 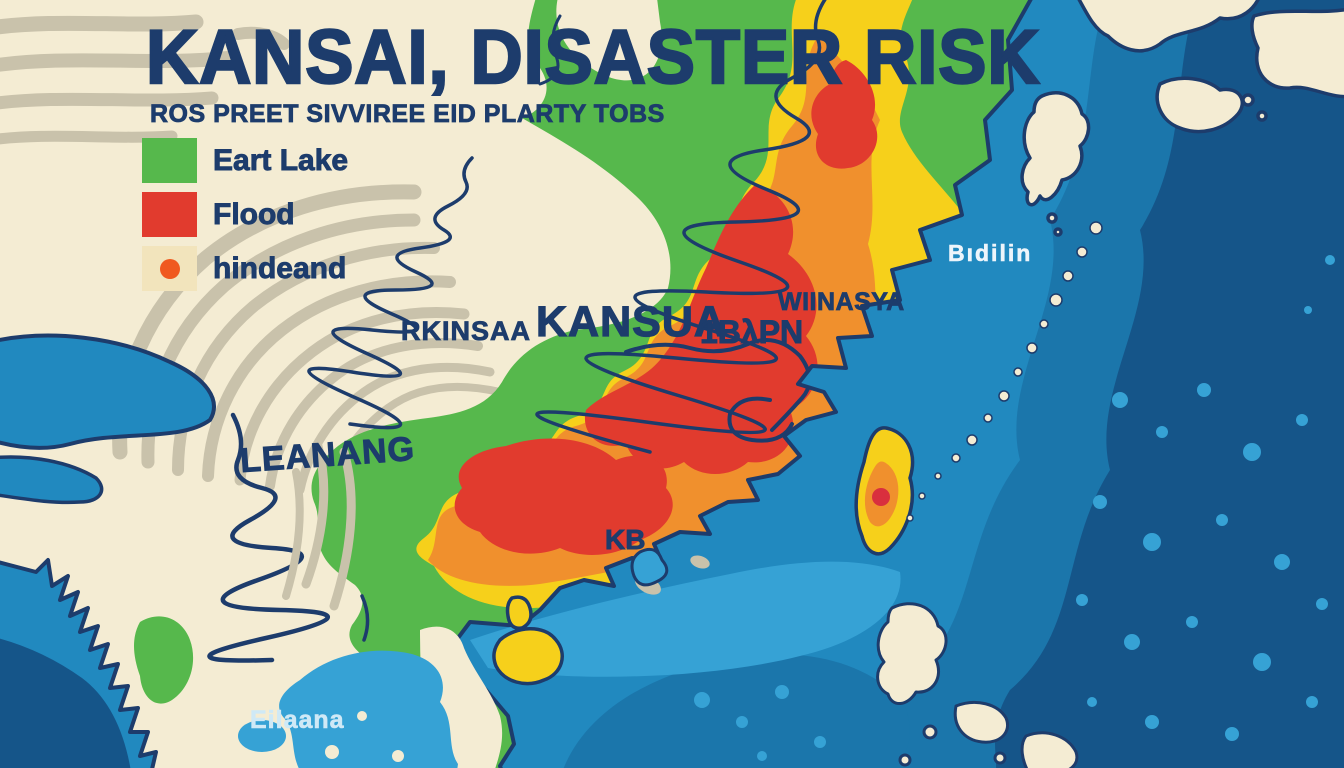 I want to click on red-core-south, so click(x=563, y=496).